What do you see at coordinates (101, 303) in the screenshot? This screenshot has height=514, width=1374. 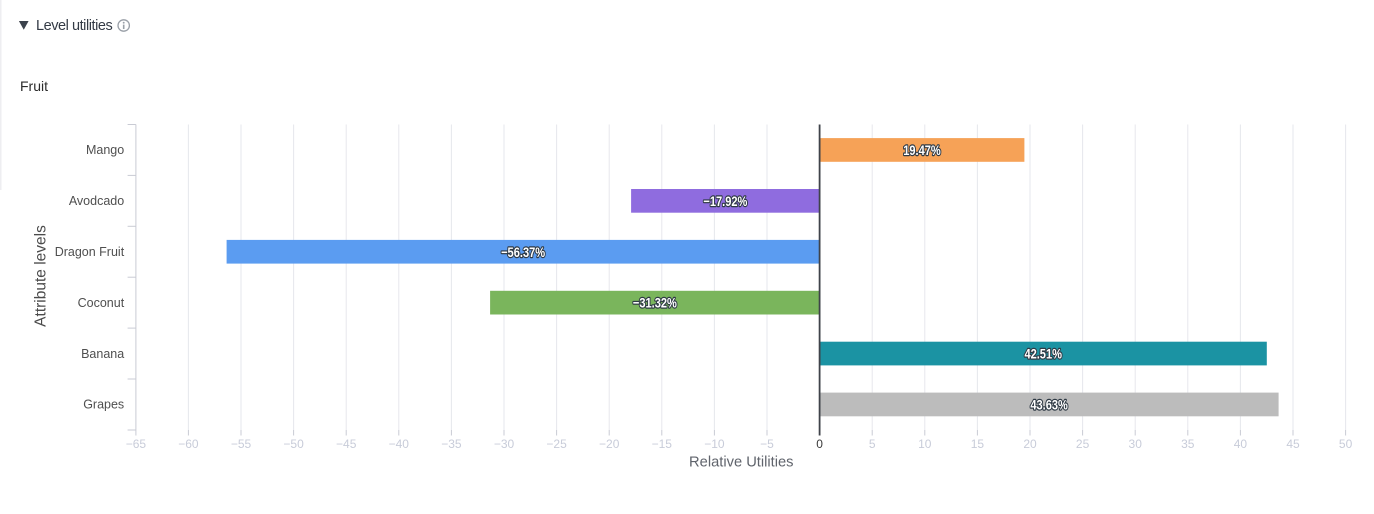 I see `svg-text: Coconut` at bounding box center [101, 303].